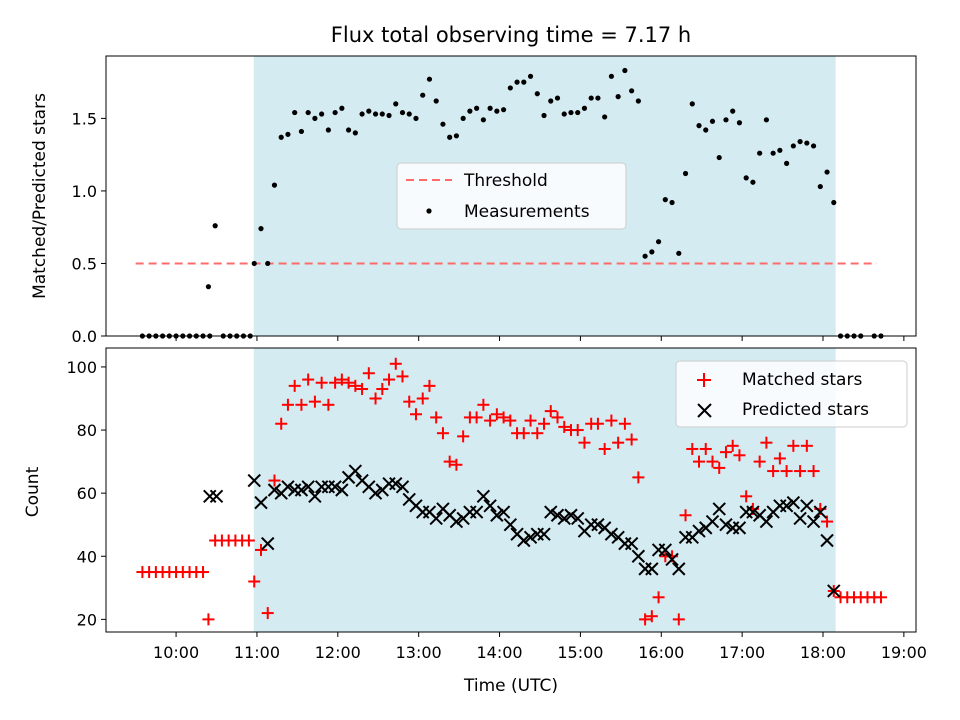 The height and width of the screenshot is (720, 960). Describe the element at coordinates (84, 263) in the screenshot. I see `top-y-tick-label: 0.5` at that location.